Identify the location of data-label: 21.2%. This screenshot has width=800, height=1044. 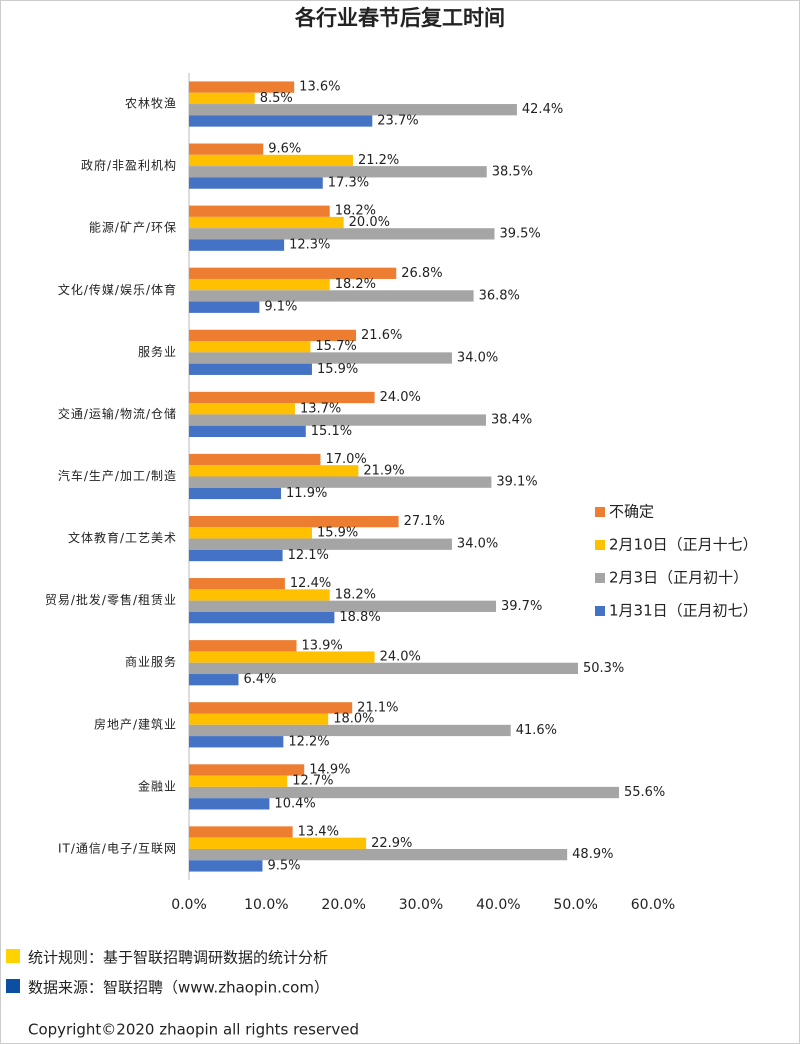
(378, 160).